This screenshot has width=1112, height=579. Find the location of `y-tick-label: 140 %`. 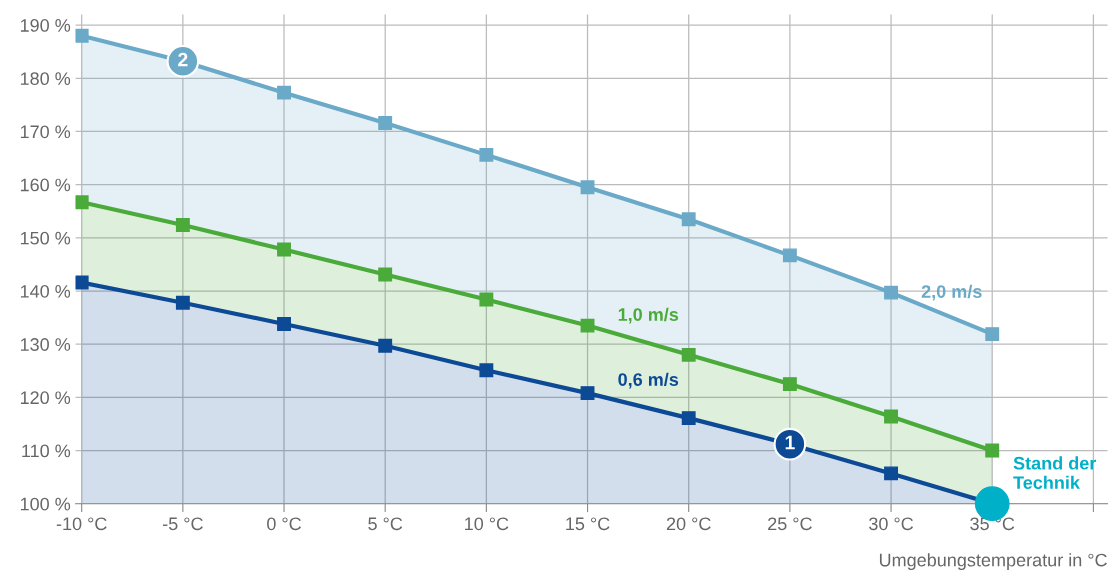

y-tick-label: 140 % is located at coordinates (45, 291).